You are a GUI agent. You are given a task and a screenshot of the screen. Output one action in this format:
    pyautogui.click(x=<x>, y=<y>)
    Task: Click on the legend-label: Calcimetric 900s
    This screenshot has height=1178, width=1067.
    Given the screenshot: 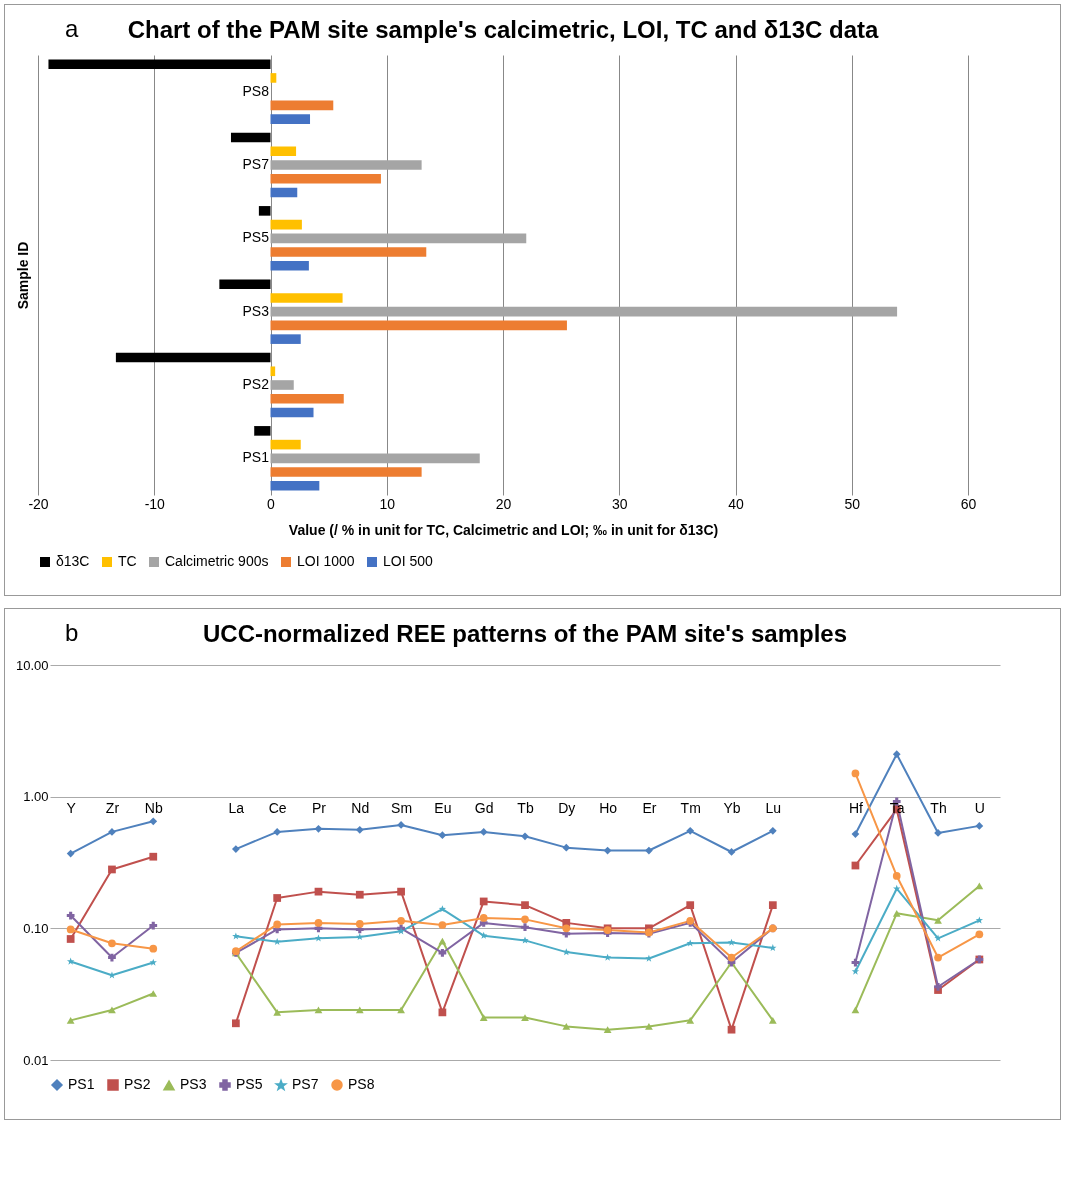 What is the action you would take?
    pyautogui.click(x=217, y=561)
    